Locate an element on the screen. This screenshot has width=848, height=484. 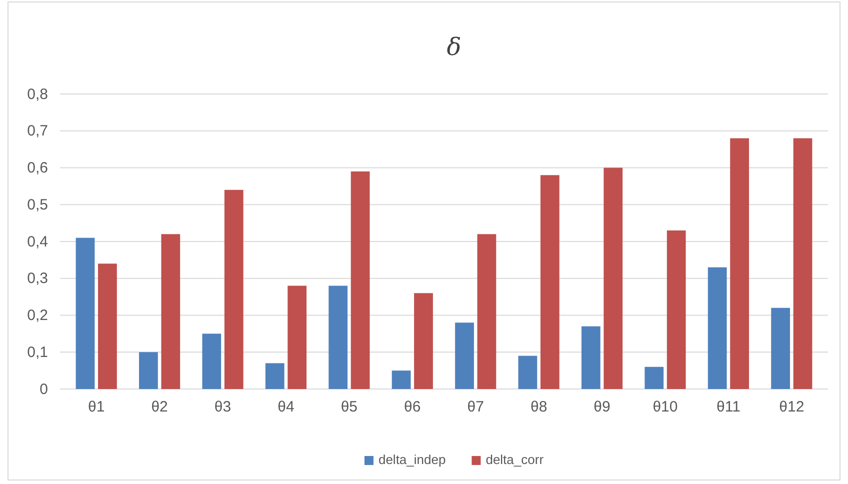
legend-label: delta_corr is located at coordinates (515, 459).